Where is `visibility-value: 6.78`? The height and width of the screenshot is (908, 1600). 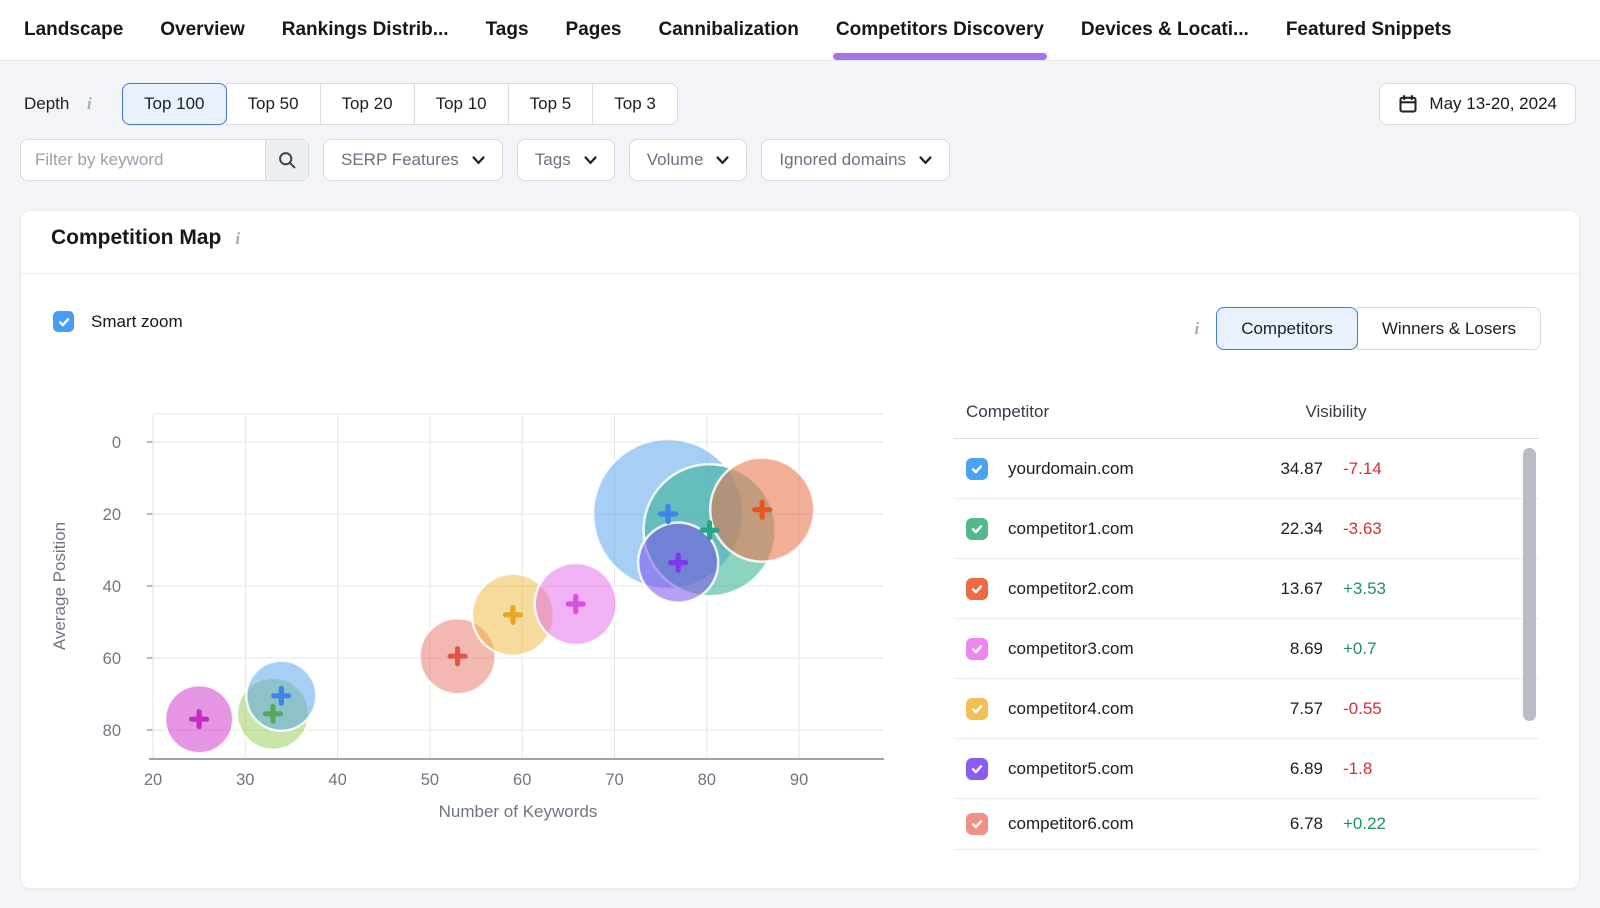 visibility-value: 6.78 is located at coordinates (1306, 823).